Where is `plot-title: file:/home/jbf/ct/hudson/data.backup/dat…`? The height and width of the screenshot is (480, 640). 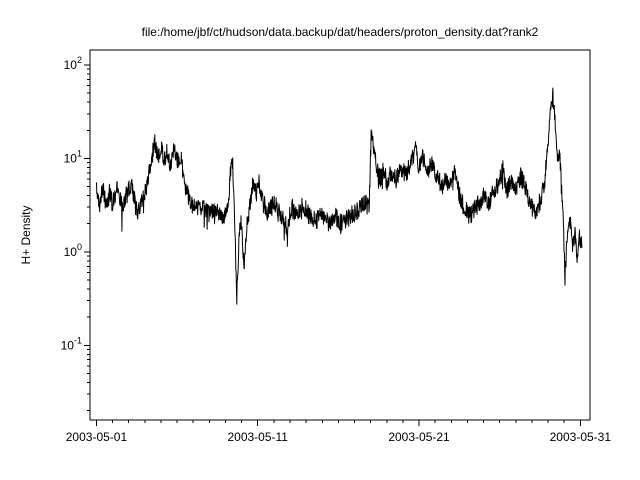 plot-title: file:/home/jbf/ct/hudson/data.backup/dat… is located at coordinates (340, 32).